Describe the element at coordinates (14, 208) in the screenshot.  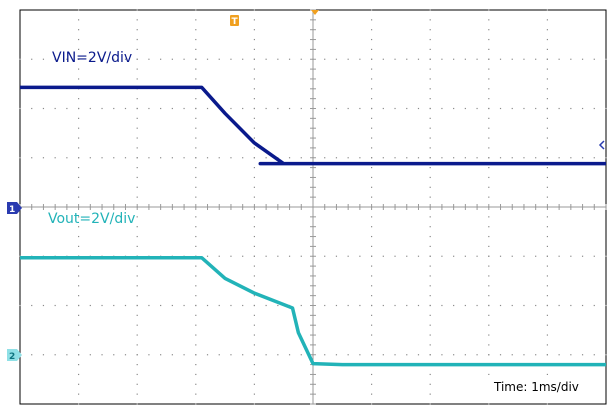
I see `channel1-marker: 1` at that location.